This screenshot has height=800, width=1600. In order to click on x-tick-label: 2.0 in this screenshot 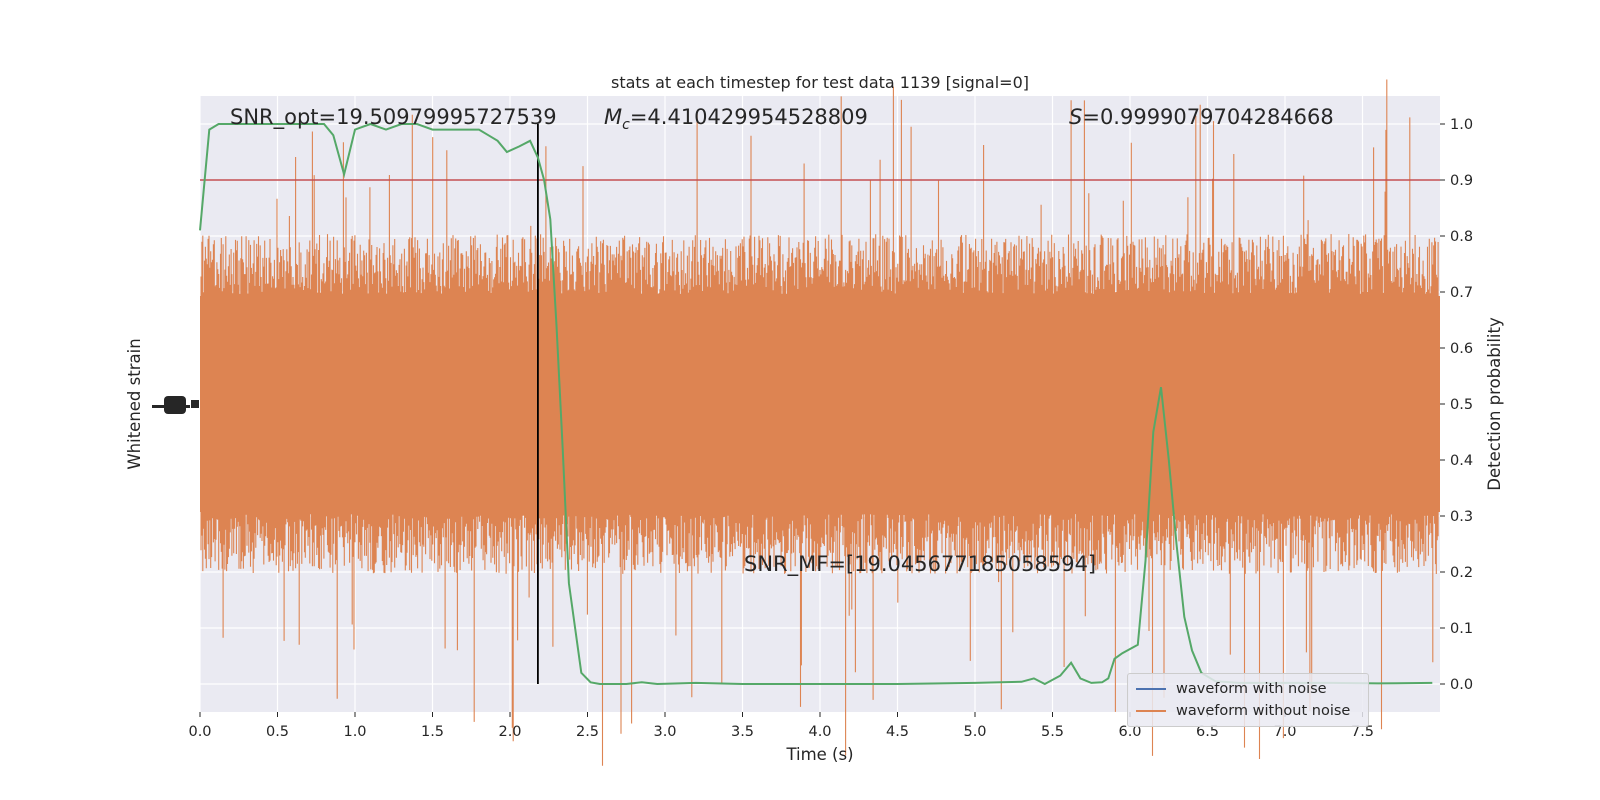, I will do `click(509, 732)`.